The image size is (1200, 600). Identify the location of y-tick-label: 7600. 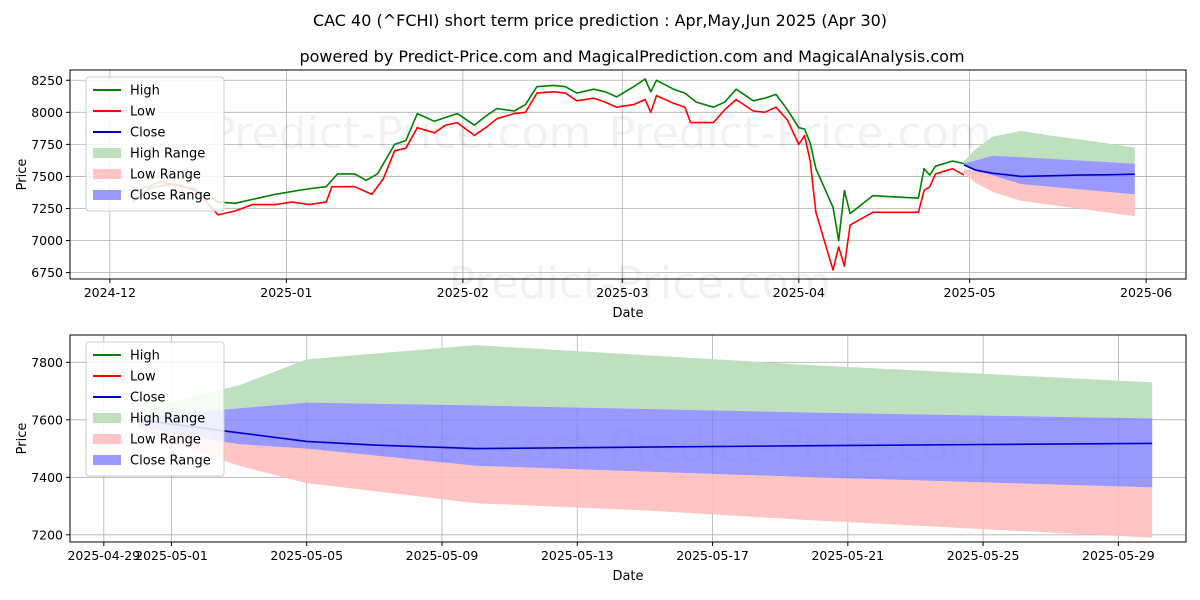
(47, 419).